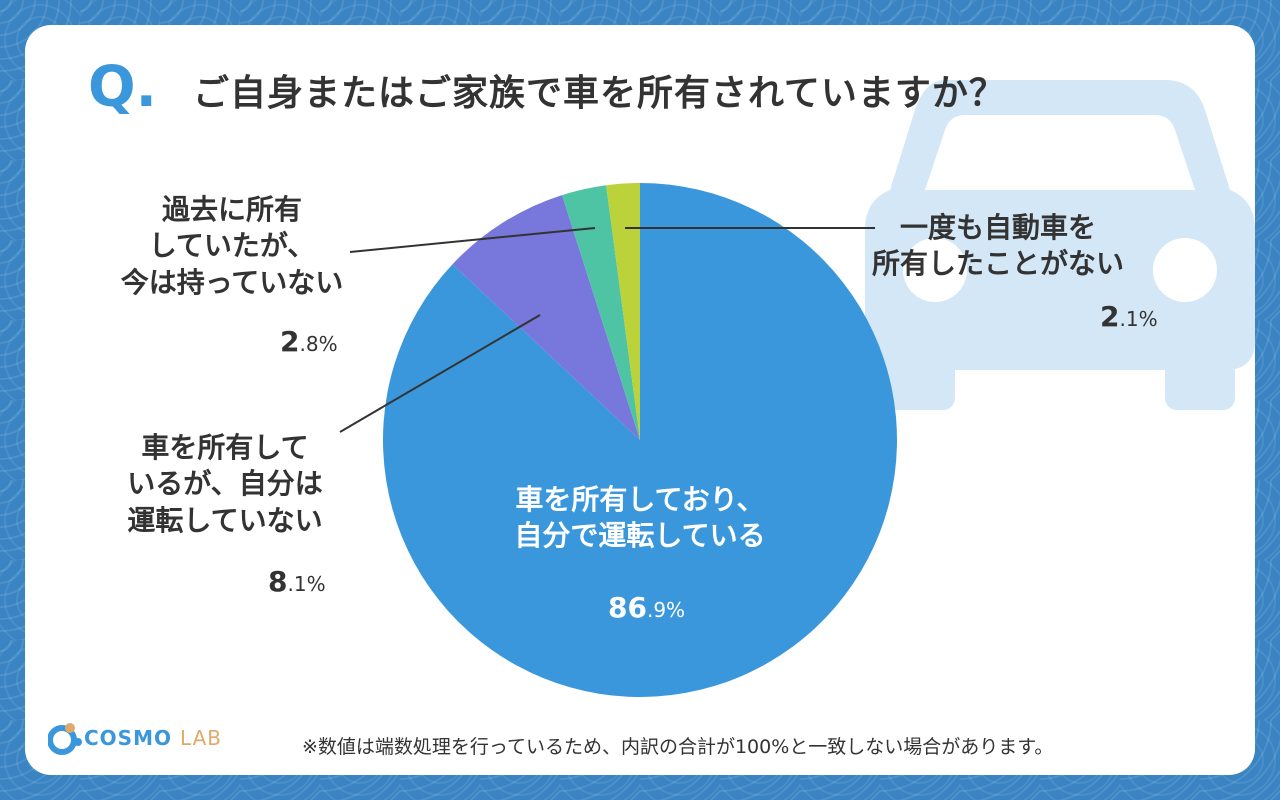 The width and height of the screenshot is (1280, 800). Describe the element at coordinates (640, 518) in the screenshot. I see `slice-label-drive: 車を所有しており、 自分で運転している` at that location.